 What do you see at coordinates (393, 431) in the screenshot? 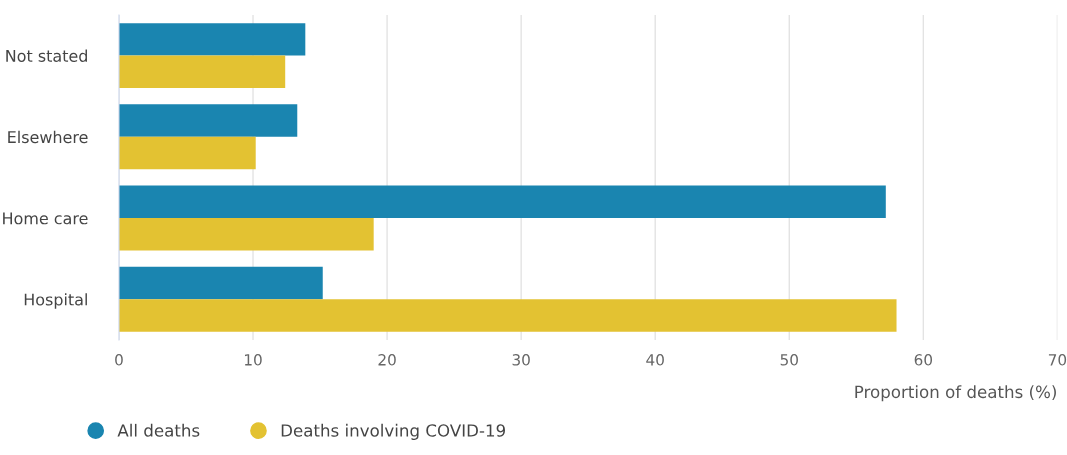
I see `legend-label: Deaths involving COVID-19` at bounding box center [393, 431].